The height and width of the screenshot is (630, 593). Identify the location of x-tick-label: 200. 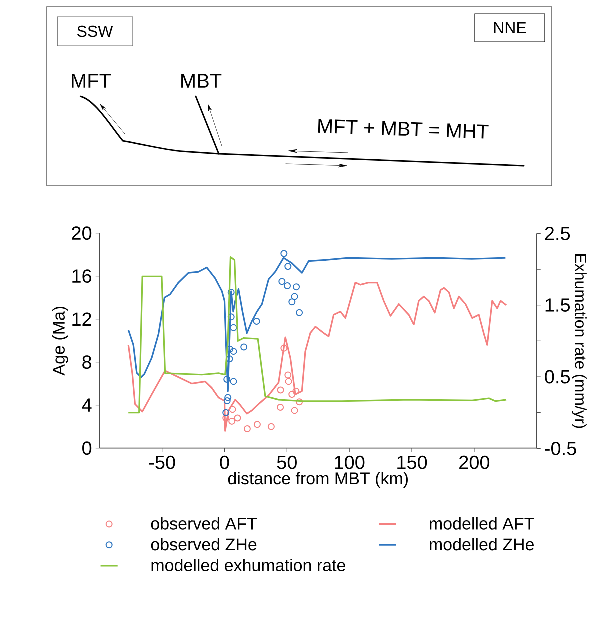
(475, 463).